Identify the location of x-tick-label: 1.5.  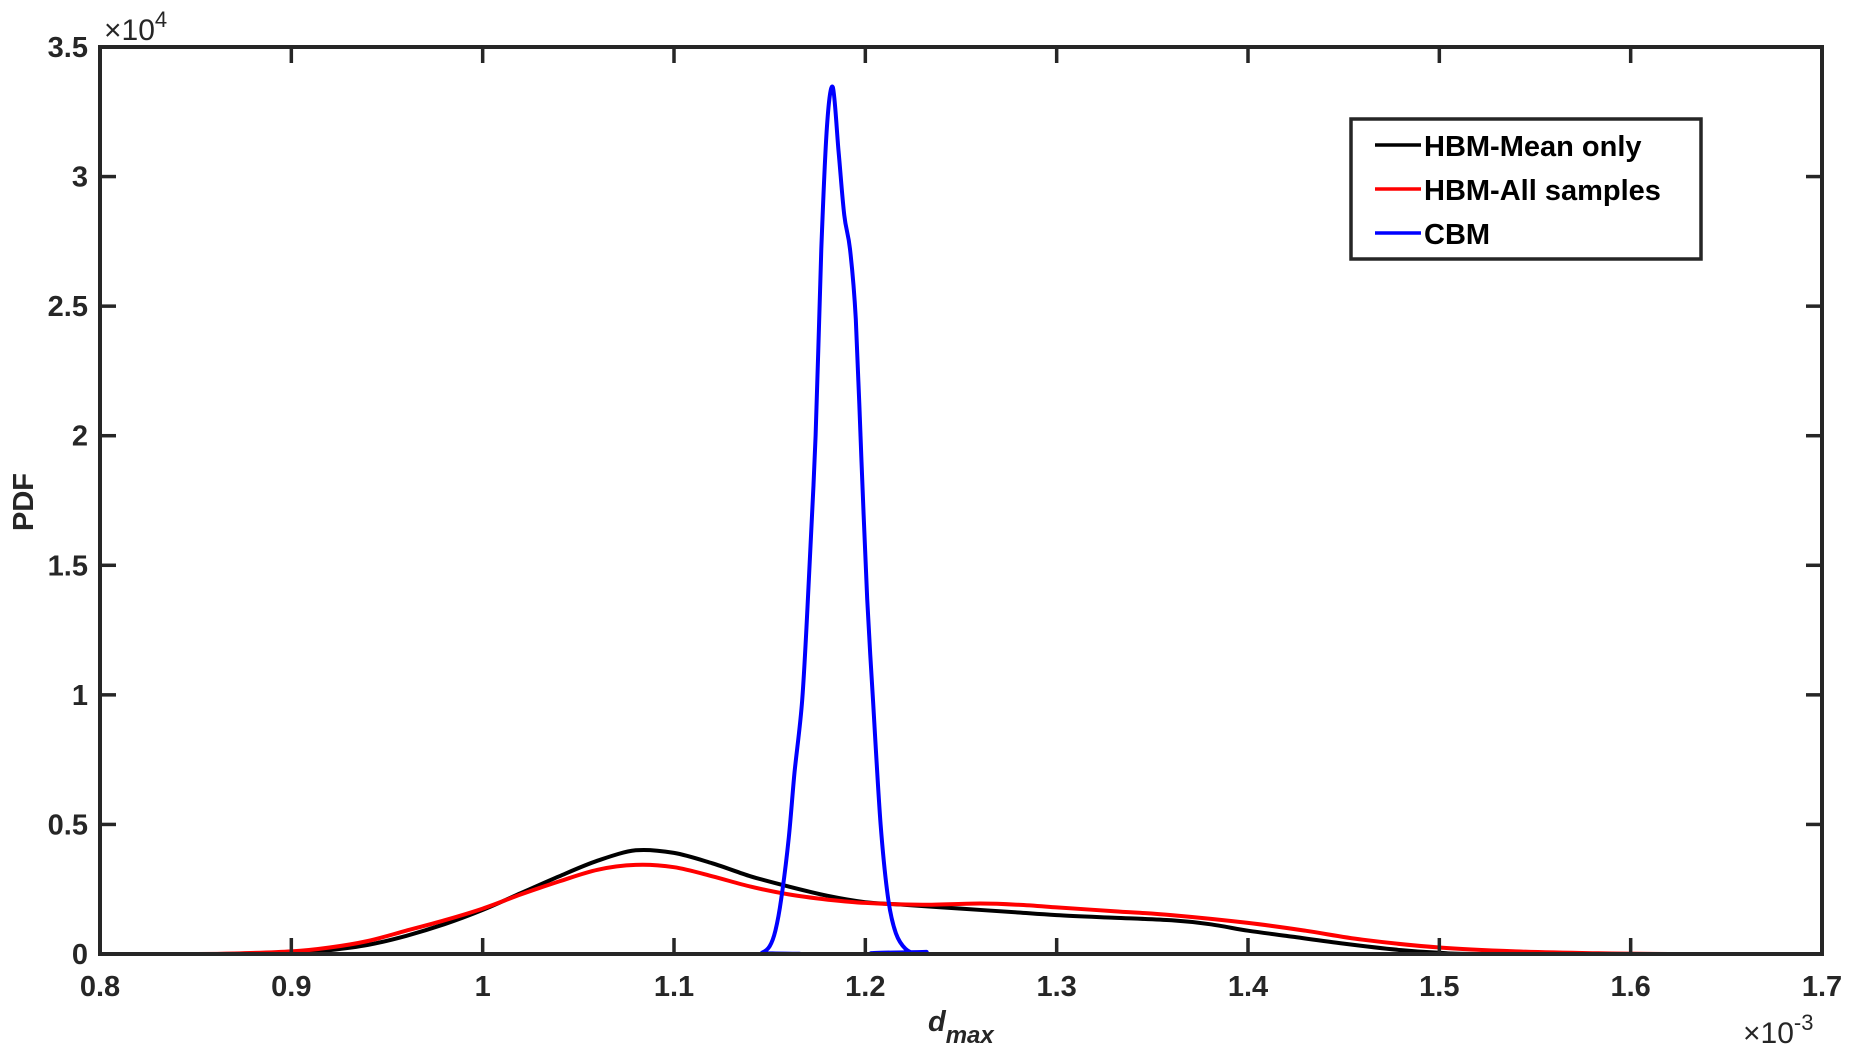
(1439, 987).